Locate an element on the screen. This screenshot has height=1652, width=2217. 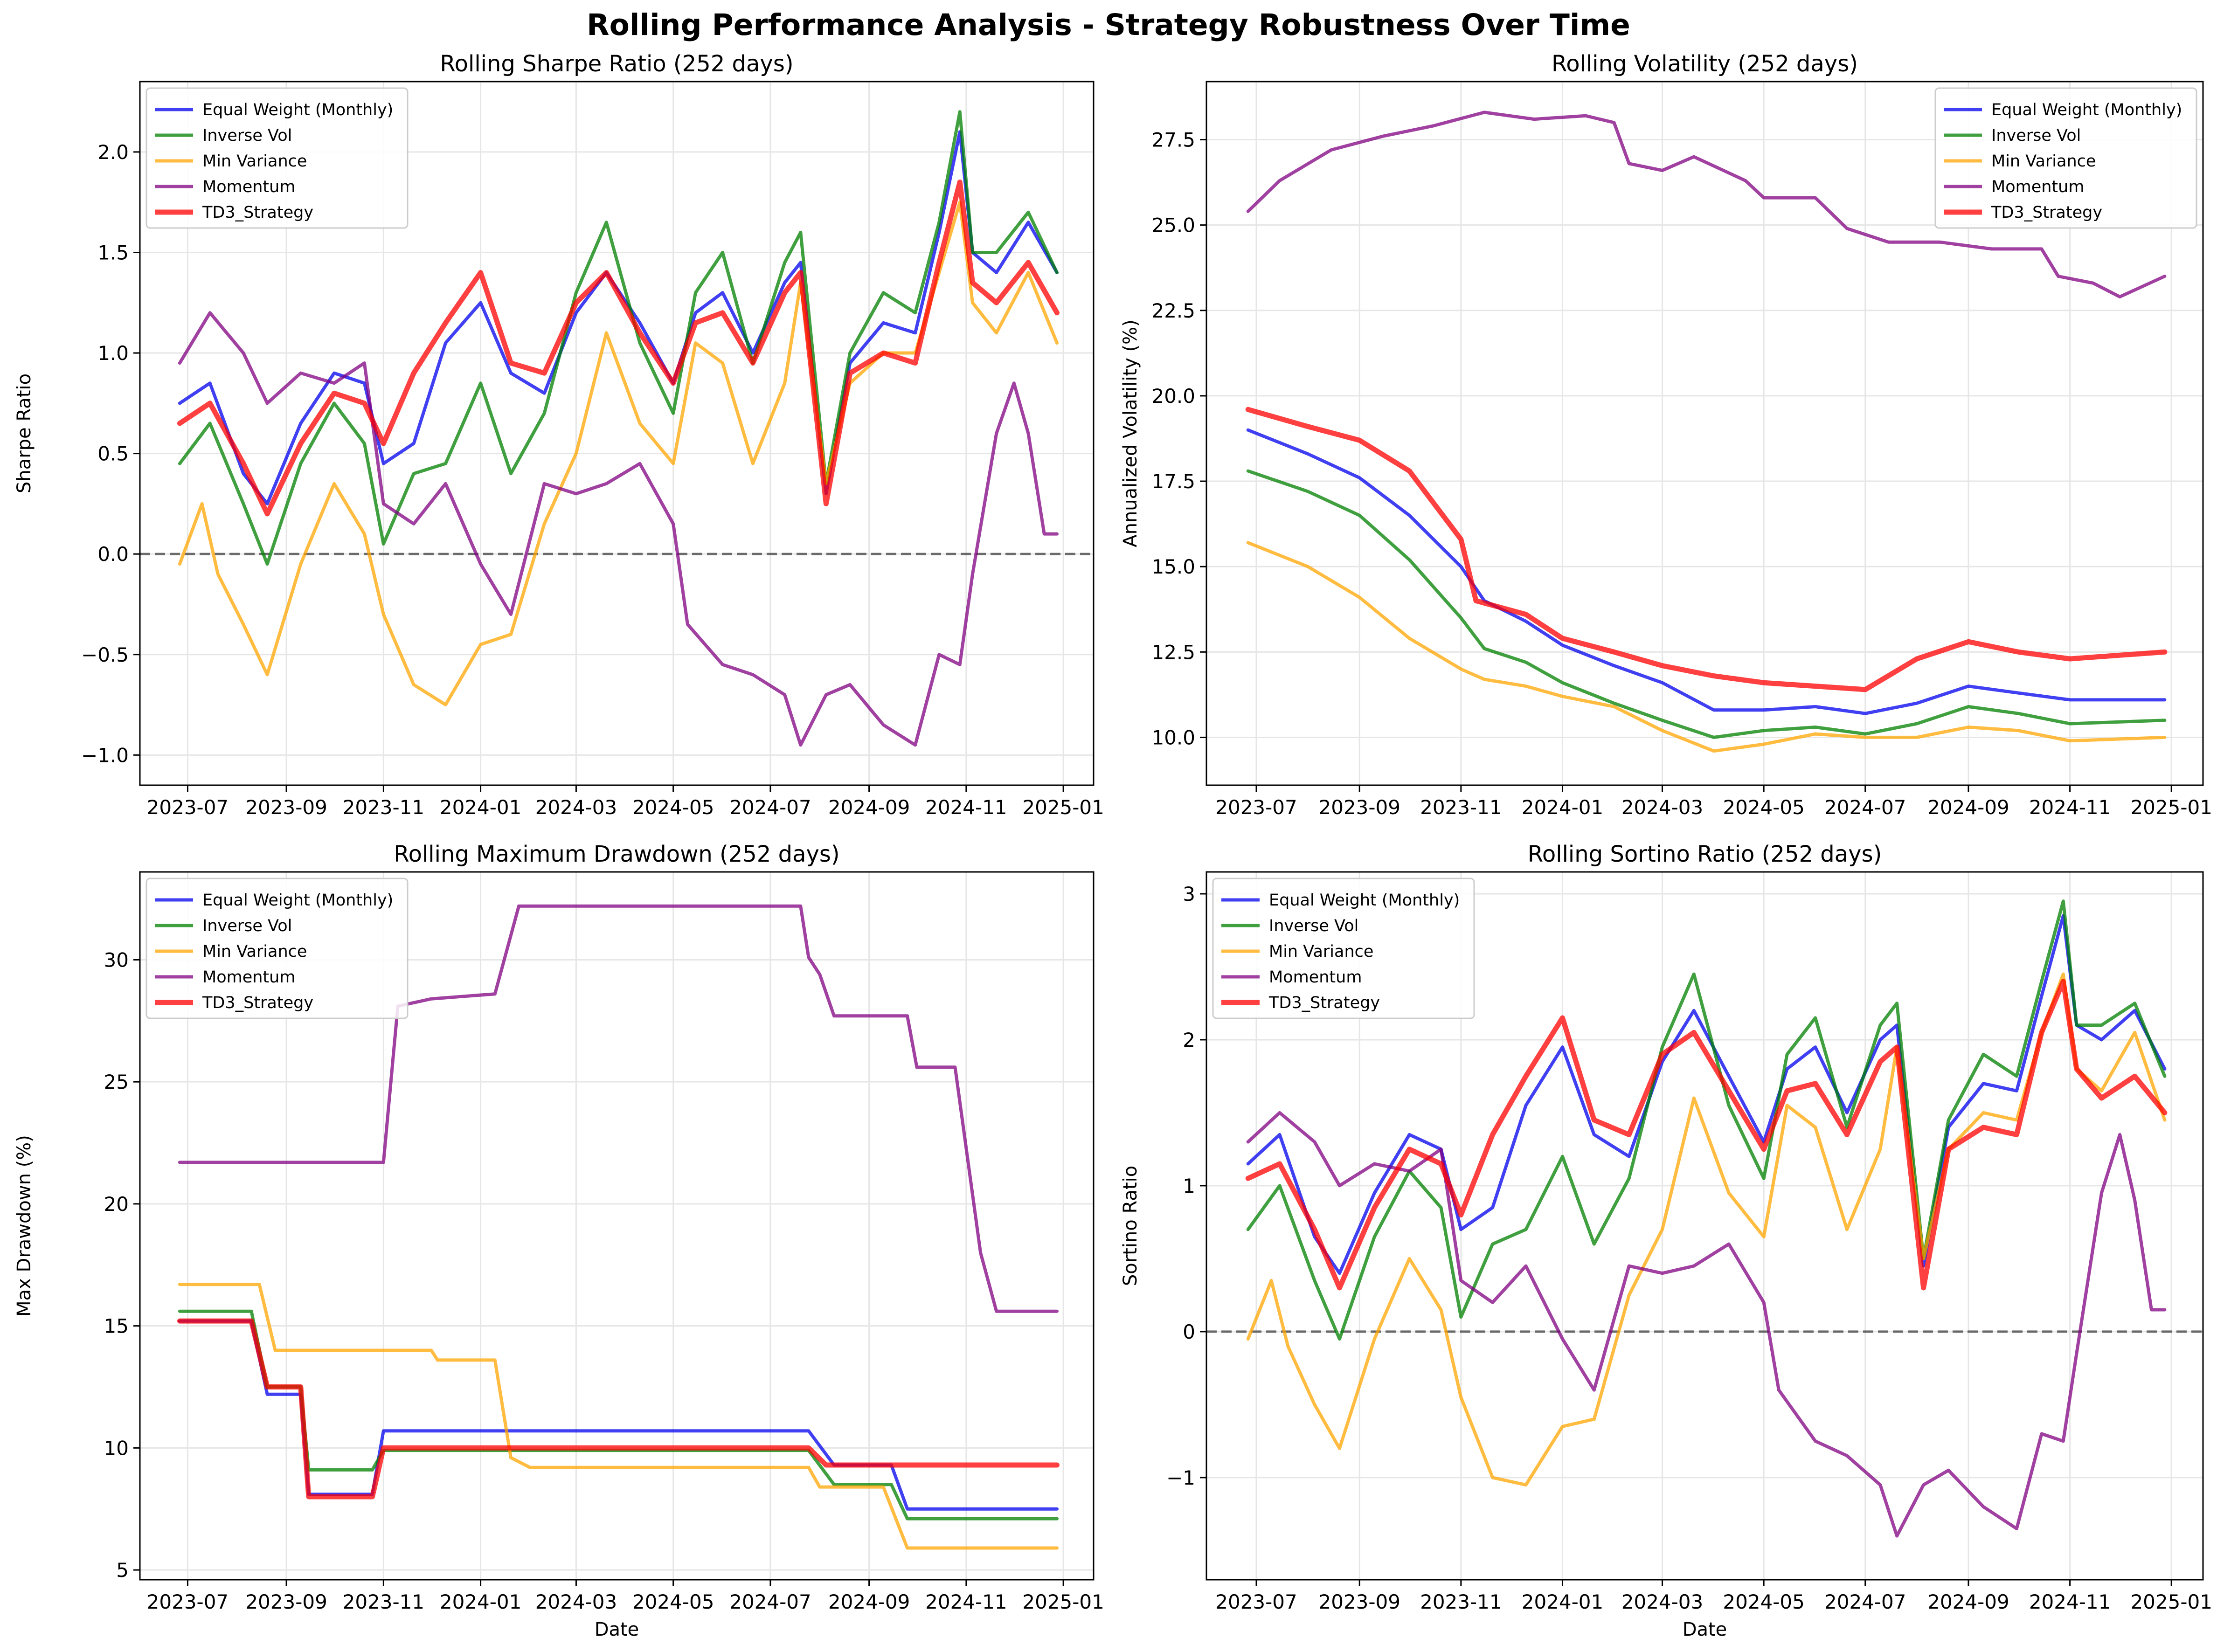
y-tick-label: 1 is located at coordinates (1189, 1186).